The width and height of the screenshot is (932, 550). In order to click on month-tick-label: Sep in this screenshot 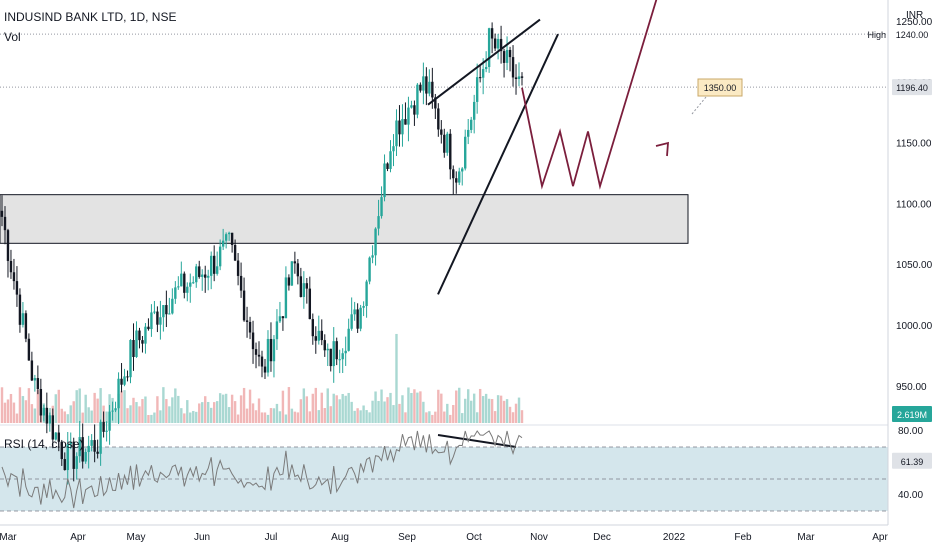, I will do `click(407, 537)`.